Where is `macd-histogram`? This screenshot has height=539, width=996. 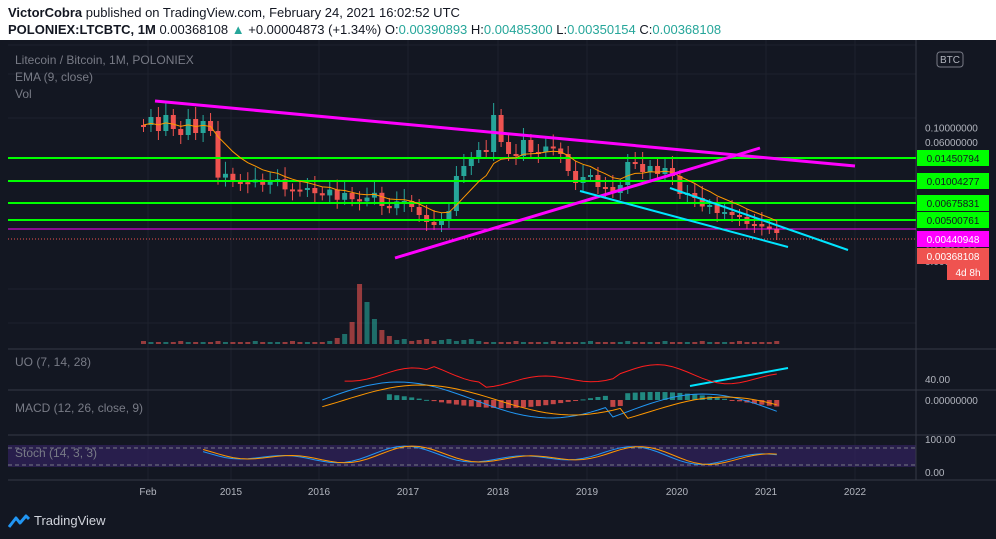
macd-histogram is located at coordinates (583, 400).